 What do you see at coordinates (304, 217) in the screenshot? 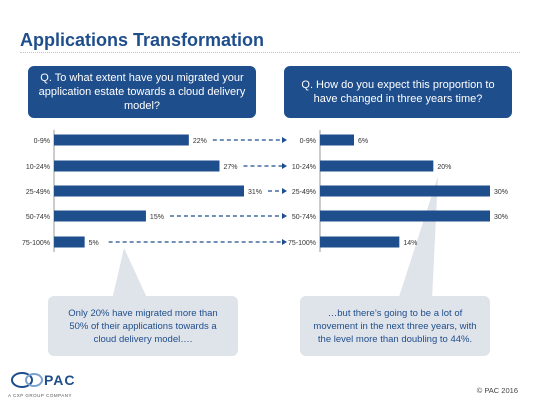
I see `right-category-label: 50-74%` at bounding box center [304, 217].